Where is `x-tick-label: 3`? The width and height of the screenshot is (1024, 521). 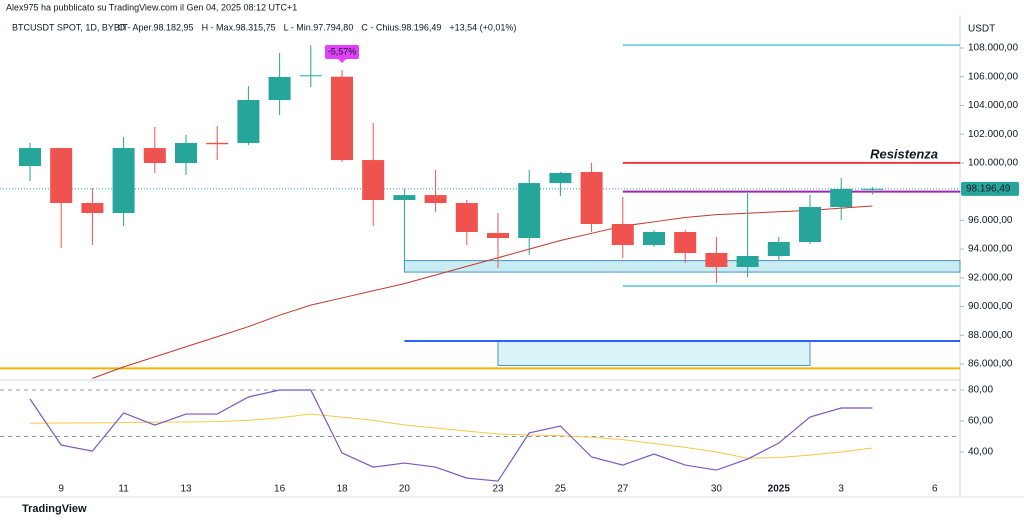 x-tick-label: 3 is located at coordinates (841, 489).